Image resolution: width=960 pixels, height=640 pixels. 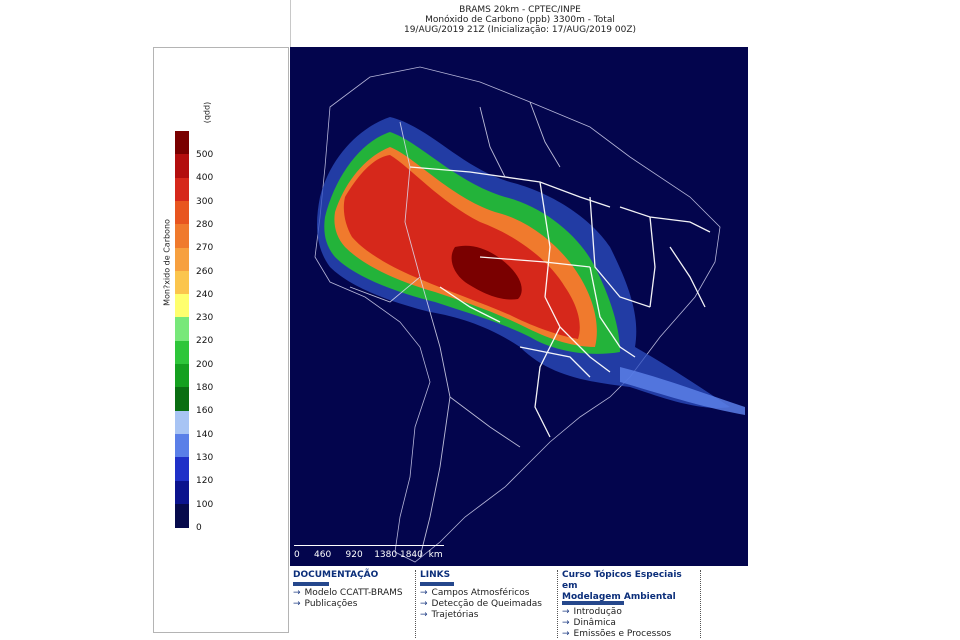 What do you see at coordinates (205, 388) in the screenshot?
I see `colorbar-label: 180` at bounding box center [205, 388].